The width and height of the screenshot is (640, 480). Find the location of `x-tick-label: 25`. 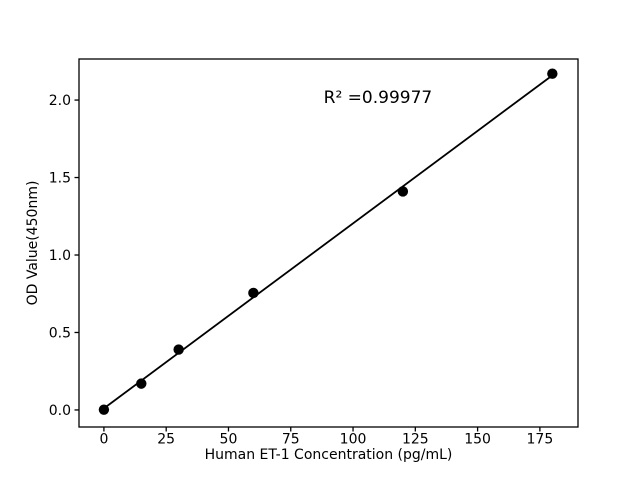

x-tick-label: 25 is located at coordinates (166, 440).